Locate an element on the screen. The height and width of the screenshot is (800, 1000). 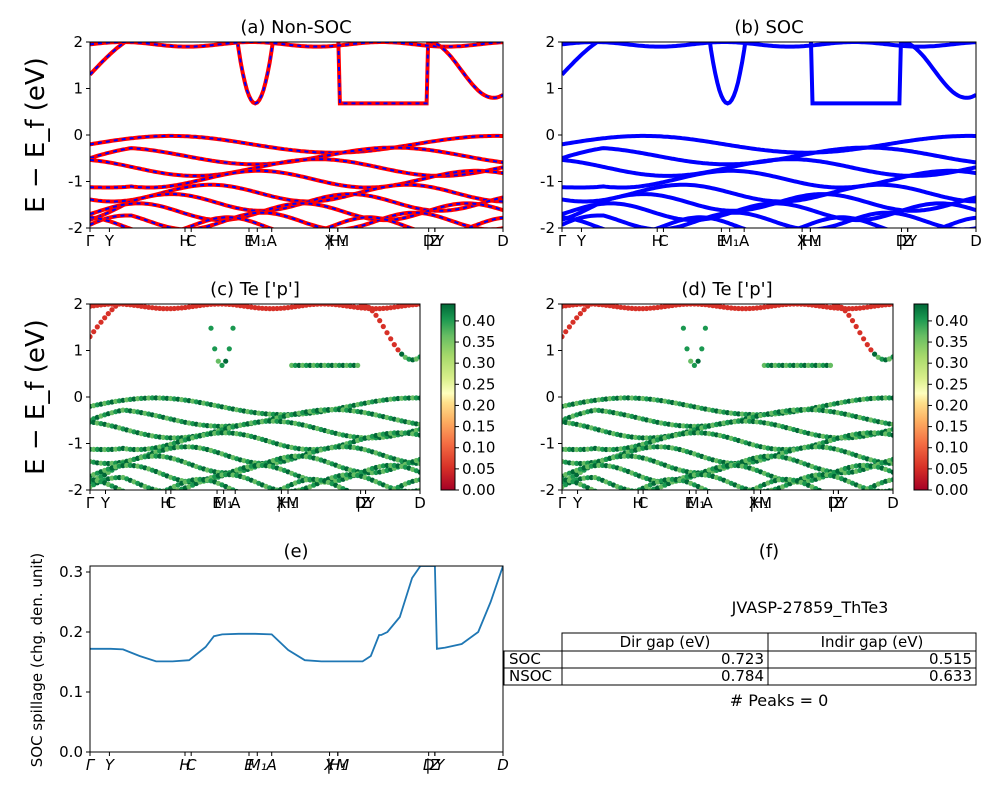
xtick-label: Z is located at coordinates (435, 765).